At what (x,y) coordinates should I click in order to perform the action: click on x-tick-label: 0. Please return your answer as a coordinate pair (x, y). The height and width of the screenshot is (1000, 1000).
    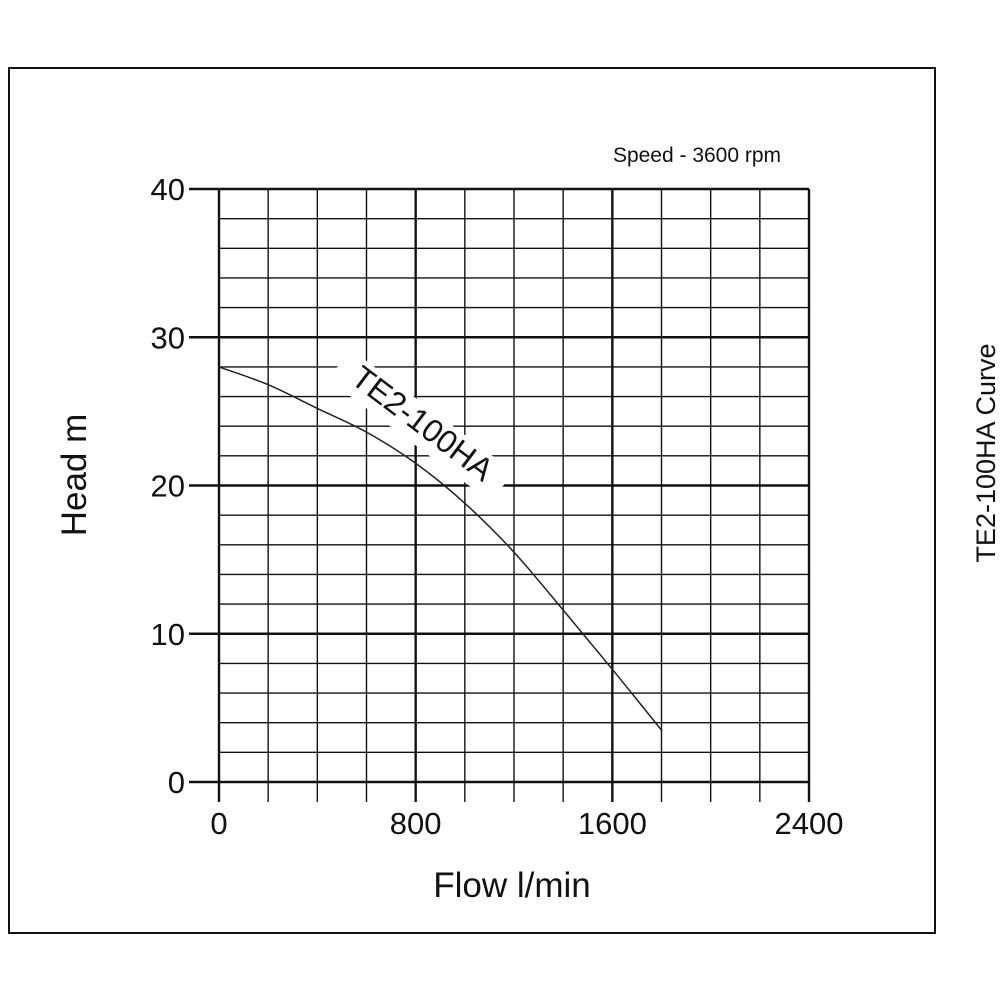
    Looking at the image, I should click on (218, 823).